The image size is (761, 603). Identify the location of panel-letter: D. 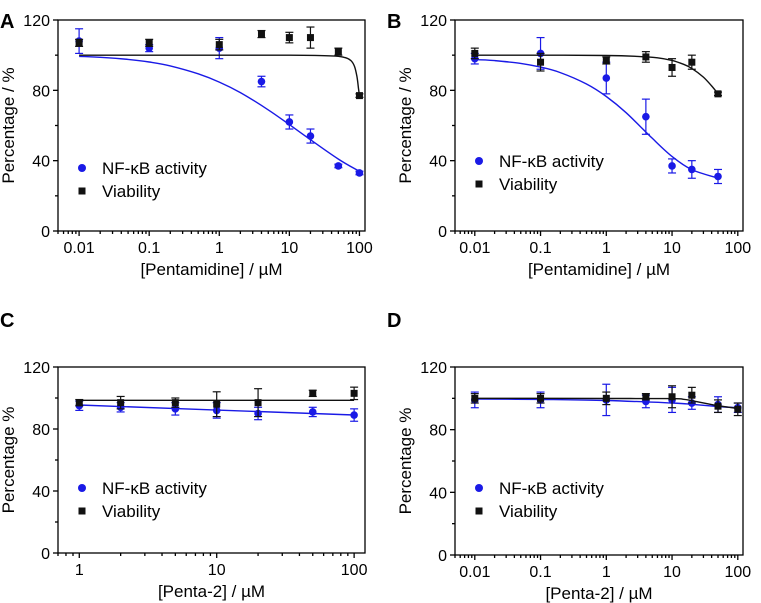
(394, 321).